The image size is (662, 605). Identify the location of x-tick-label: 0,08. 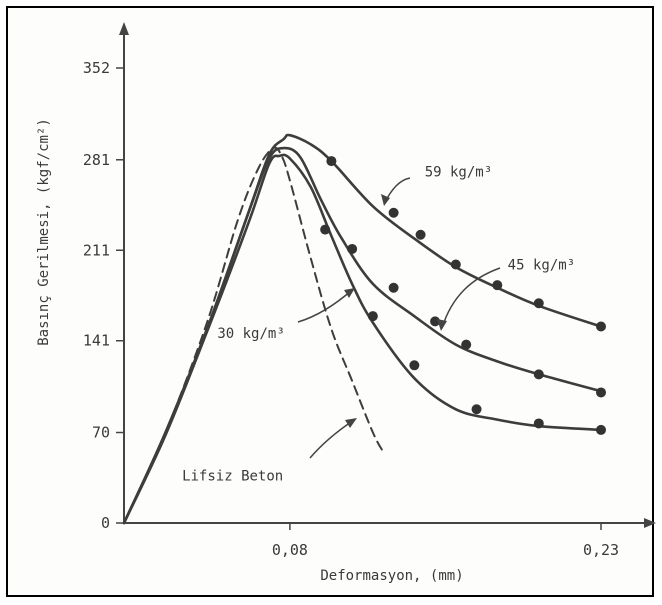
(290, 550).